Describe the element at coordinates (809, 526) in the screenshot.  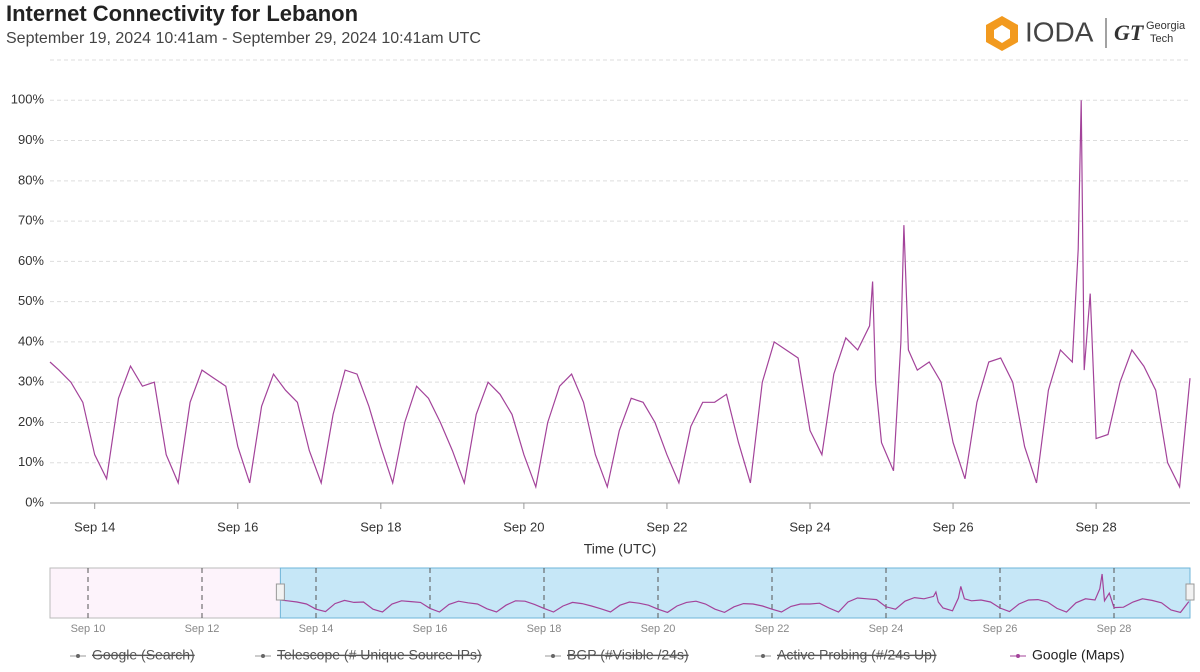
I see `x-tick-label: Sep 24` at that location.